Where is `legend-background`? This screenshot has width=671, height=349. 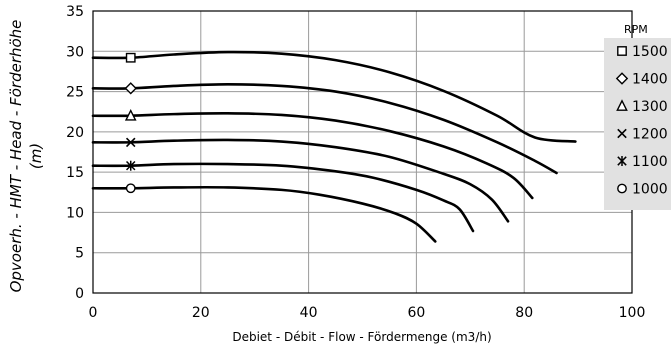
legend-background is located at coordinates (637, 124).